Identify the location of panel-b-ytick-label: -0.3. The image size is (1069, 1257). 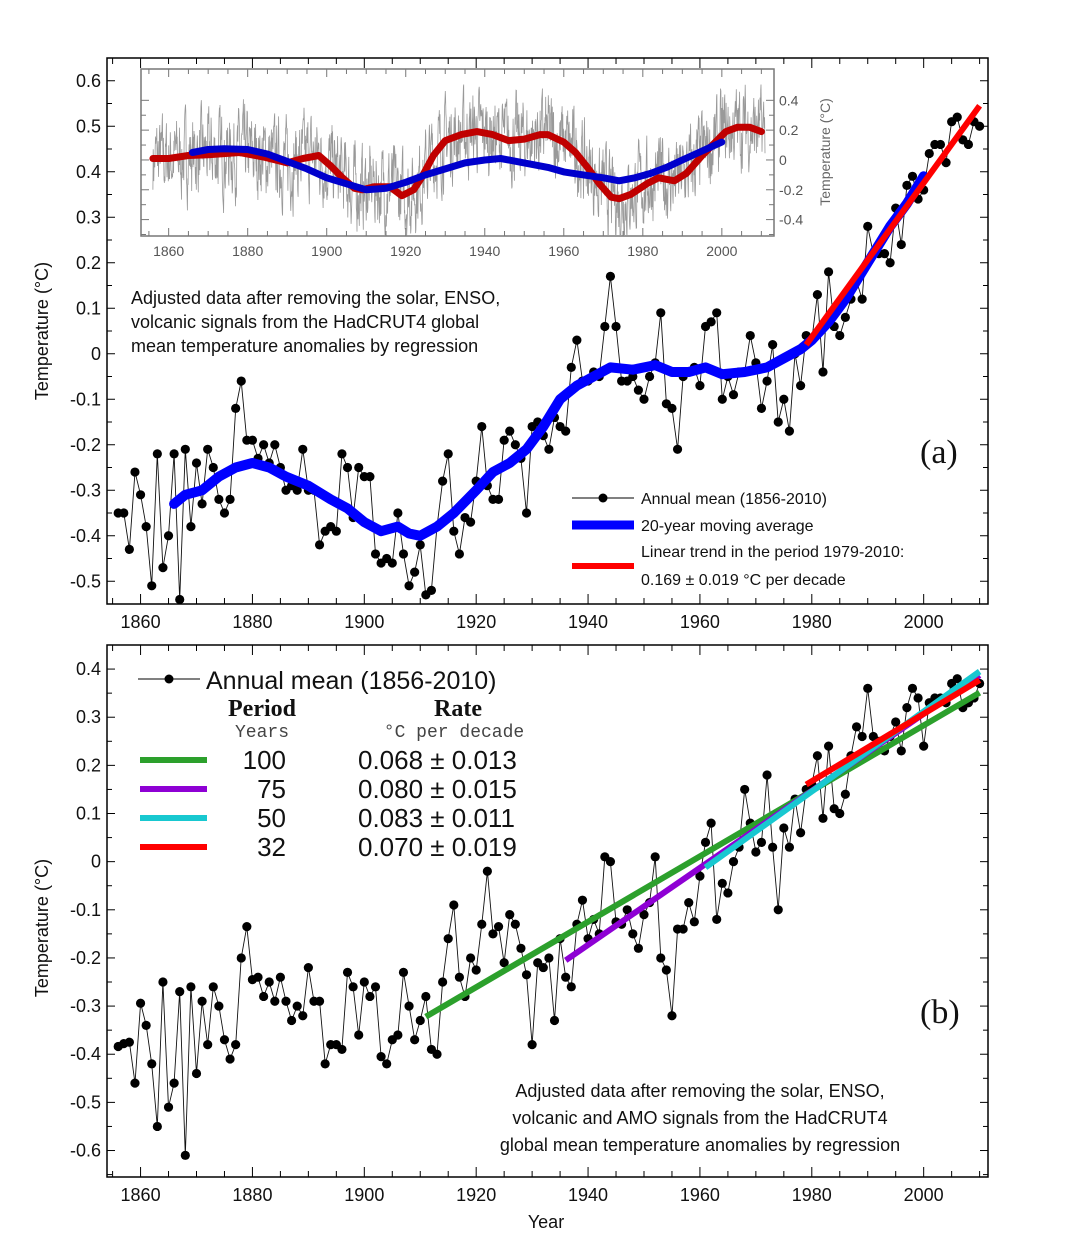
(85, 1006).